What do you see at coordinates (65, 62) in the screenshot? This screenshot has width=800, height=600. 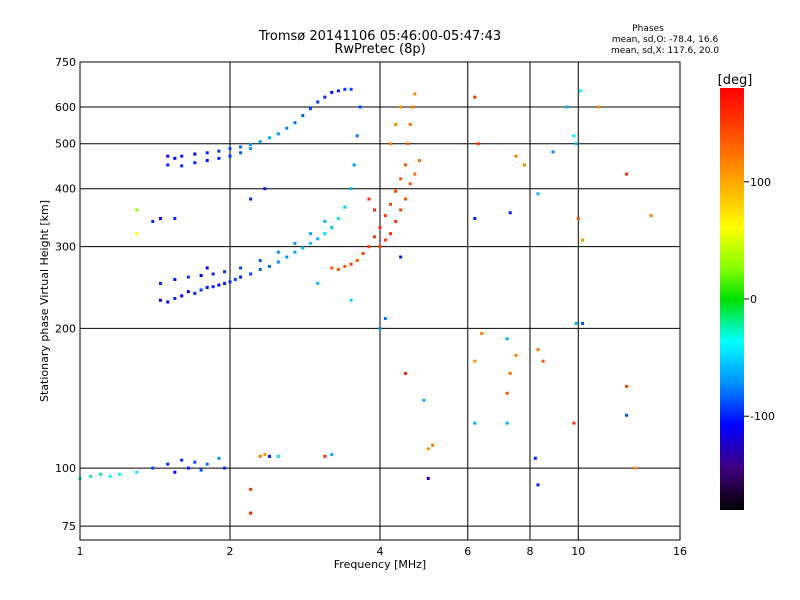 I see `y-tick-label: 750` at bounding box center [65, 62].